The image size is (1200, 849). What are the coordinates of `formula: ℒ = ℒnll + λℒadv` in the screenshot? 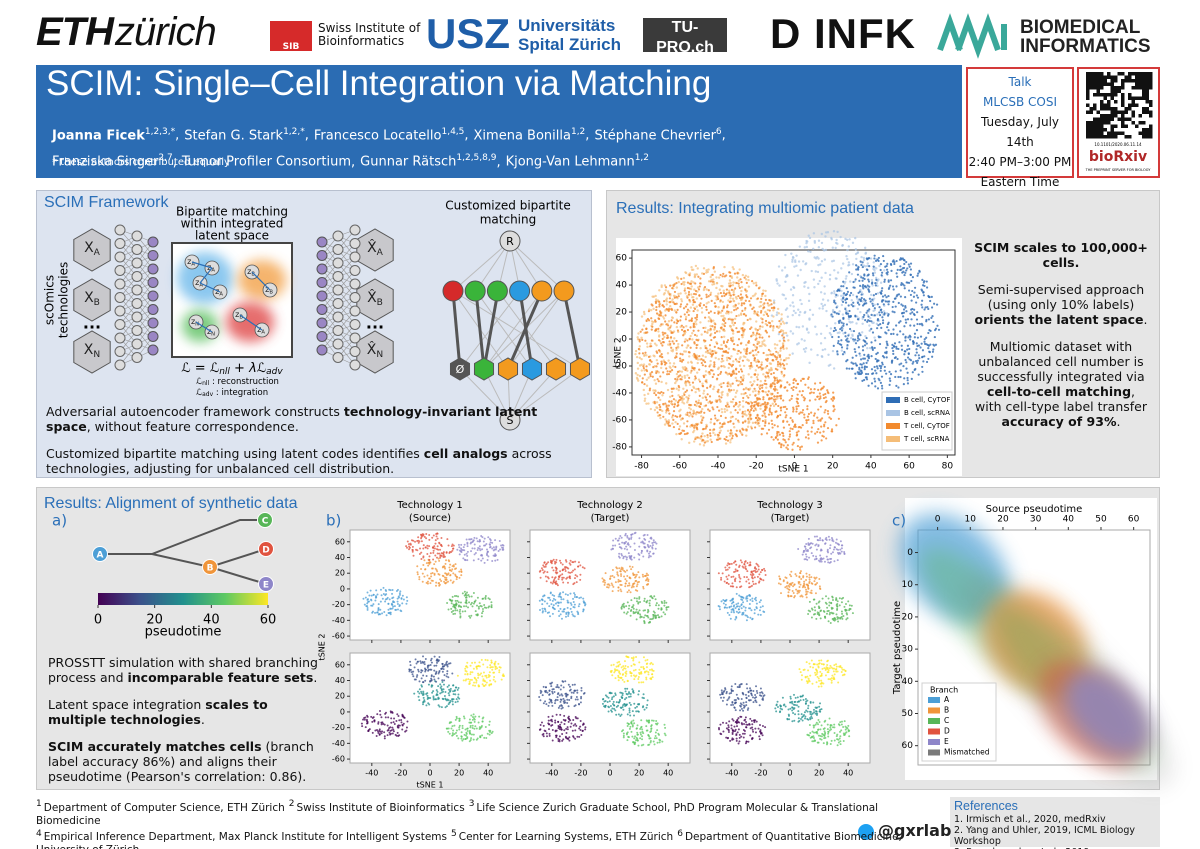 It's located at (232, 369).